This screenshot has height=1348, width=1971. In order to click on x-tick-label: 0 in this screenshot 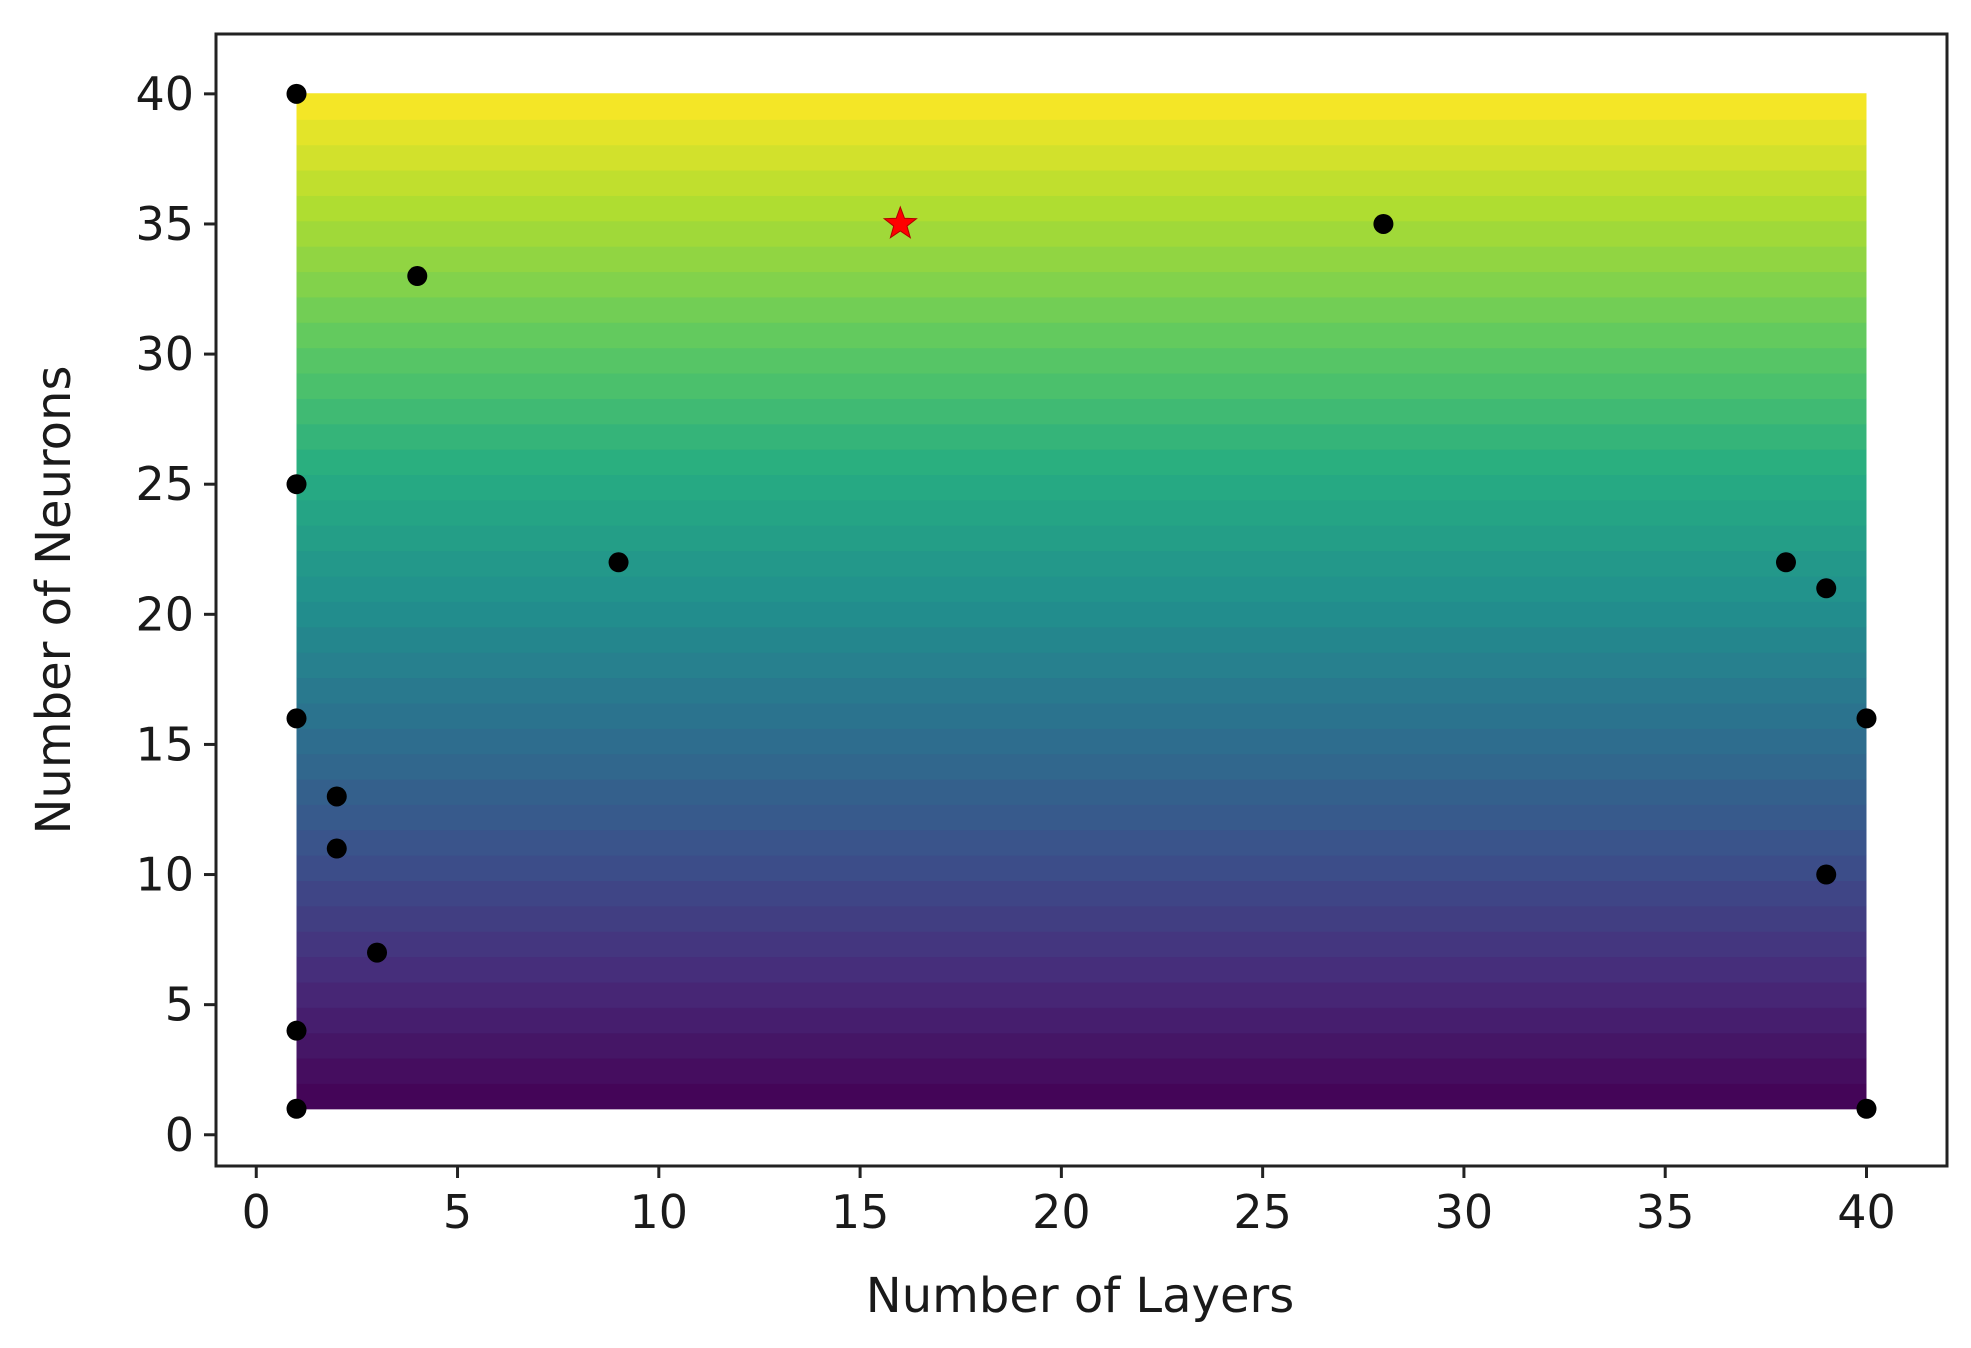, I will do `click(256, 1212)`.